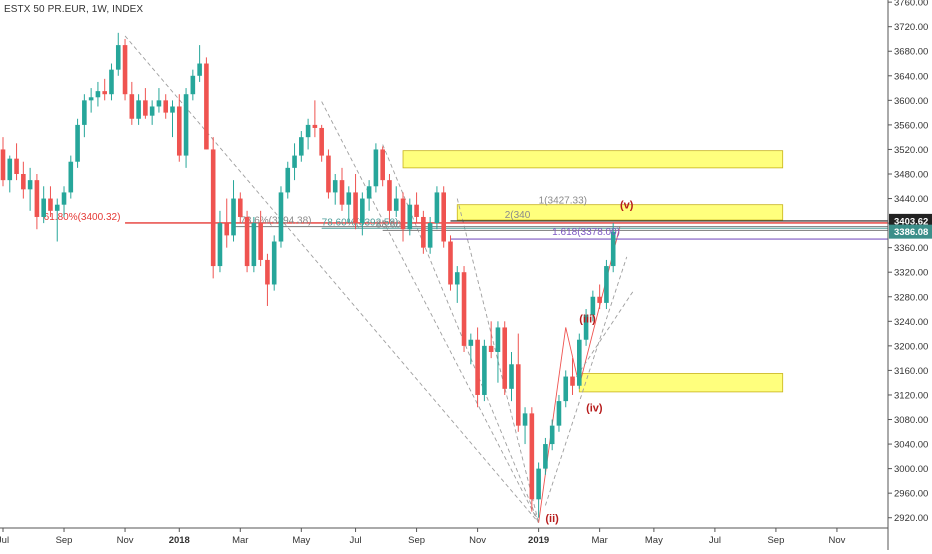 Image resolution: width=932 pixels, height=554 pixels. What do you see at coordinates (911, 273) in the screenshot?
I see `y-tick-label: 3320.00` at bounding box center [911, 273].